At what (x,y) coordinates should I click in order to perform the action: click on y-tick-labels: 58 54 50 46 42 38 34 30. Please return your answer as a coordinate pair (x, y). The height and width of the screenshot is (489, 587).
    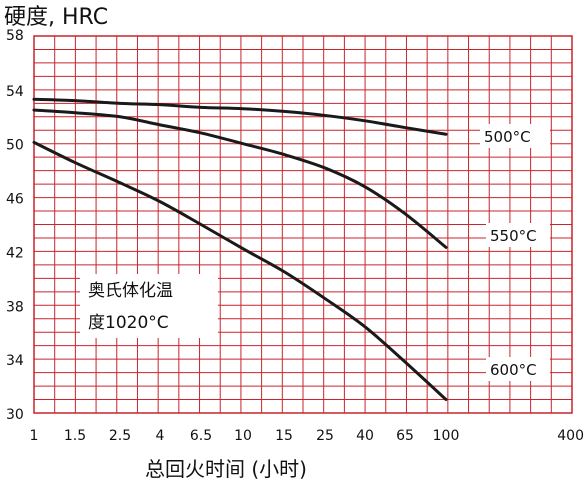
    Looking at the image, I should click on (15, 225).